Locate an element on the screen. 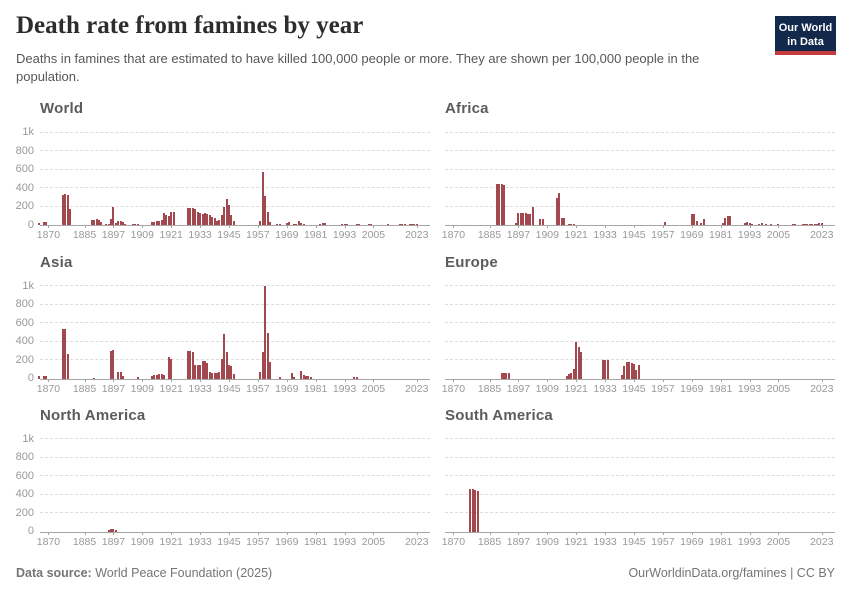 Image resolution: width=850 pixels, height=600 pixels. bar-world-1930 is located at coordinates (192, 216).